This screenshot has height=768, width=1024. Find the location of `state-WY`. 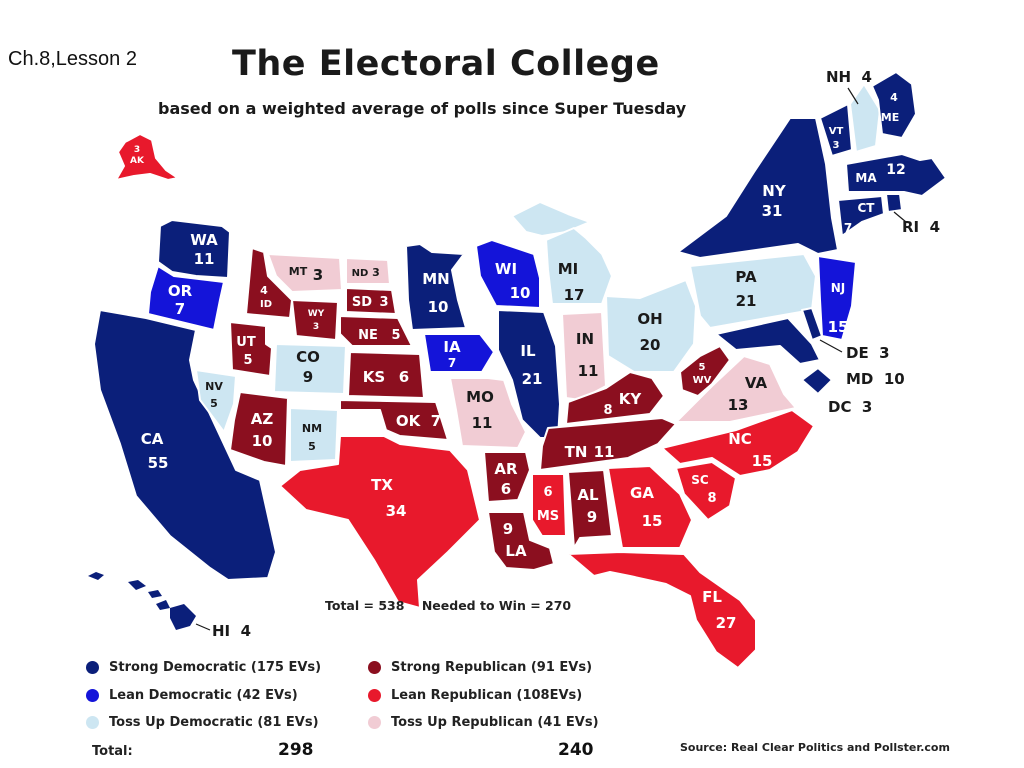

state-WY is located at coordinates (315, 320).